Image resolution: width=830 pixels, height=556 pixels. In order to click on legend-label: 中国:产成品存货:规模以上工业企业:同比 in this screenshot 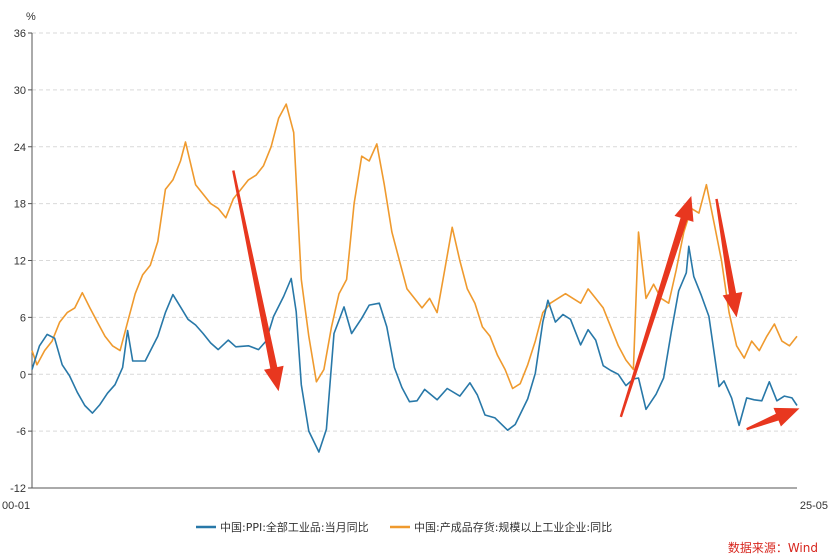, I will do `click(513, 527)`.